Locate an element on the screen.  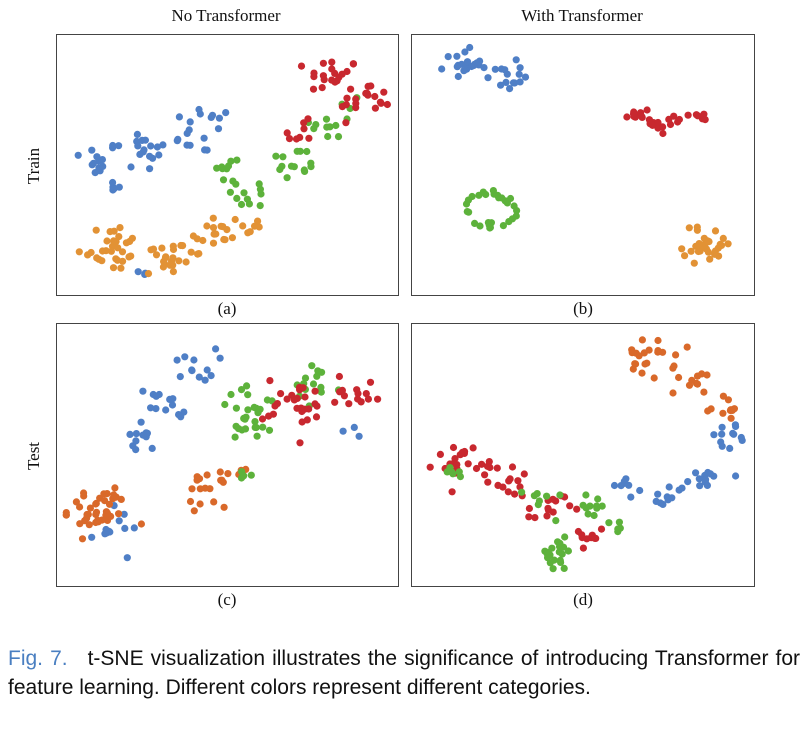
column-title-with-transformer: With Transformer is located at coordinates (582, 15).